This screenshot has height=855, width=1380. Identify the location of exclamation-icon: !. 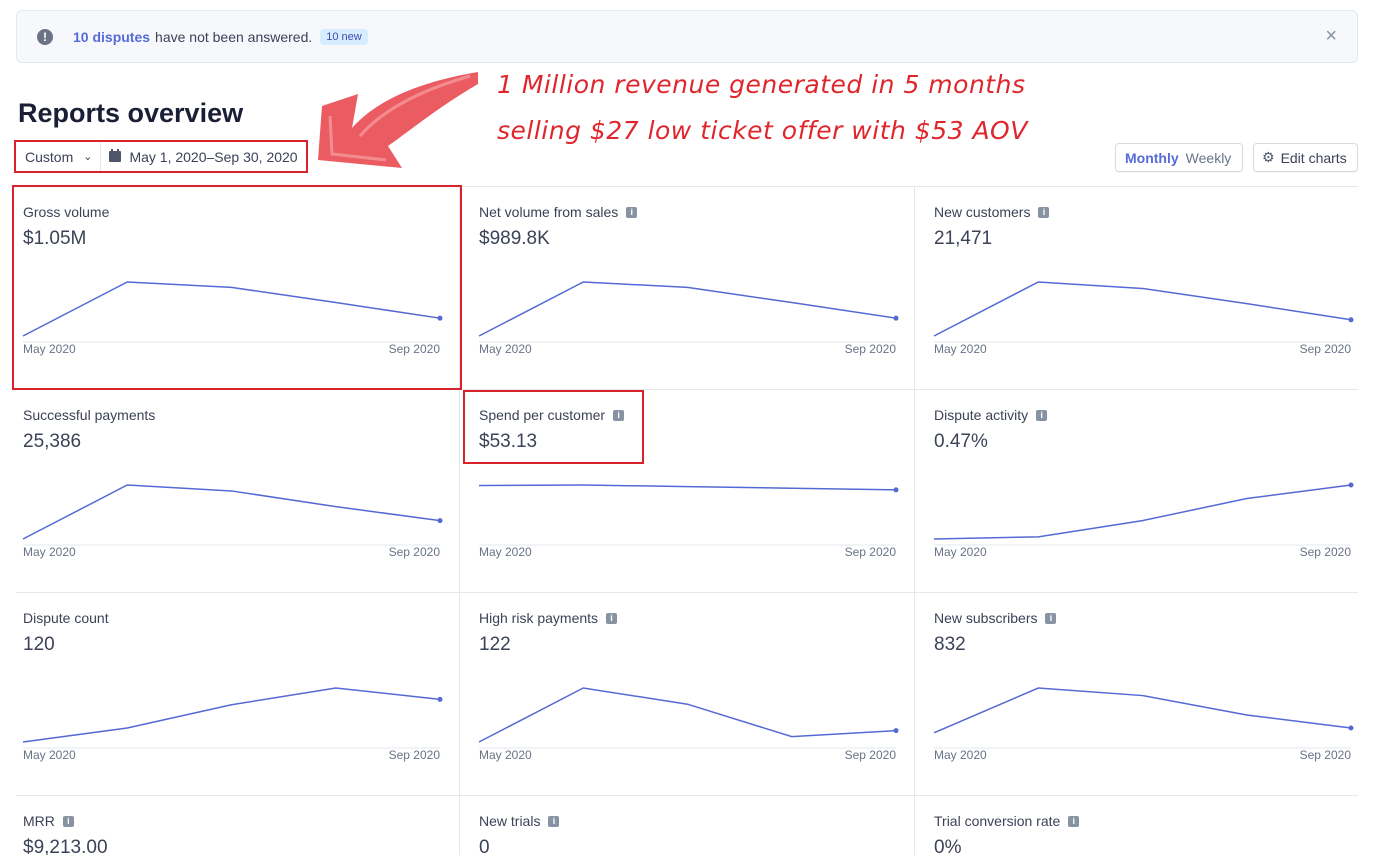
(45, 36).